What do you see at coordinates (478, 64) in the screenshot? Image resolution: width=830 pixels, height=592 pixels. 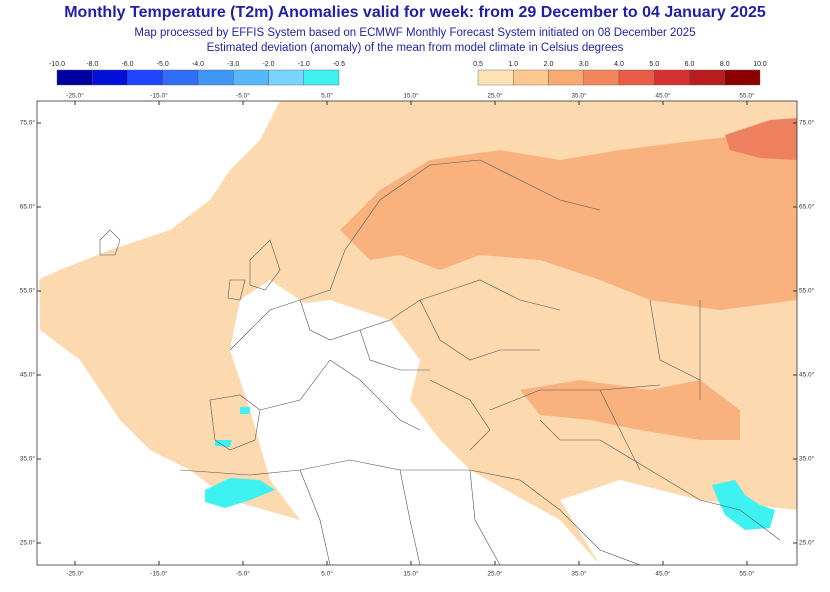 I see `legend-label: 0.5` at bounding box center [478, 64].